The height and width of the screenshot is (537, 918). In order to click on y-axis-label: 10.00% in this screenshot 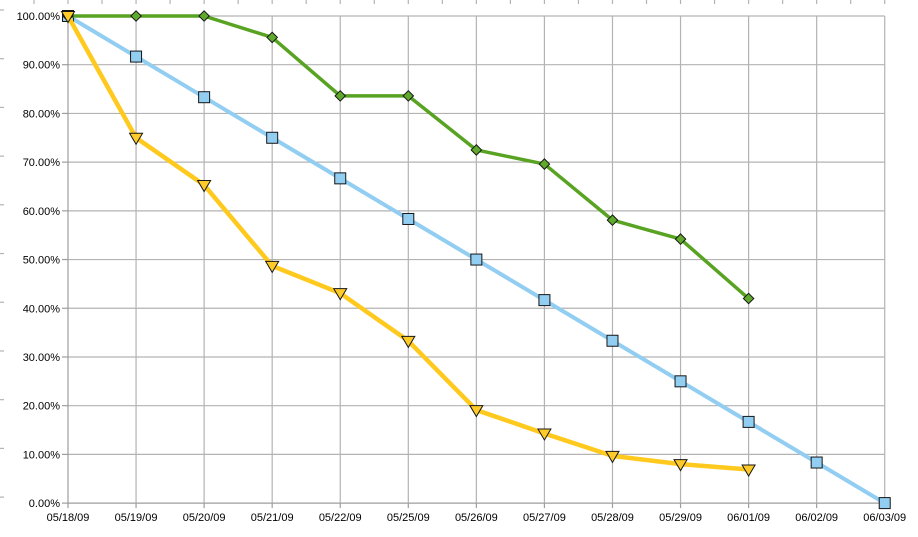, I will do `click(42, 455)`.